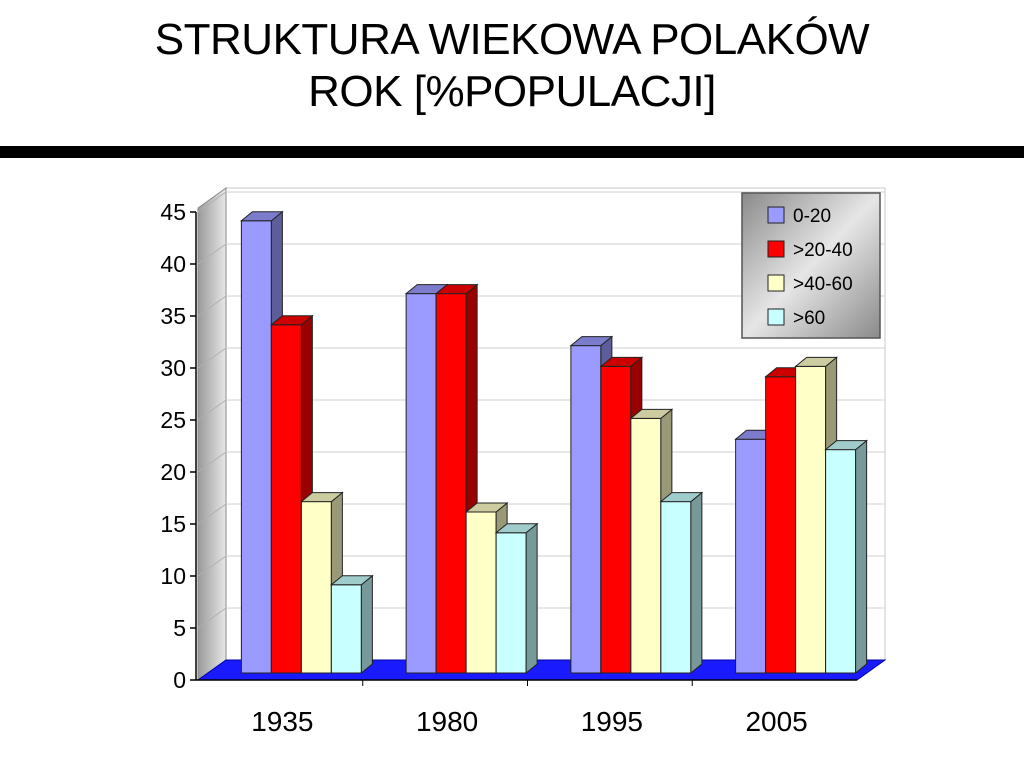  What do you see at coordinates (179, 628) in the screenshot?
I see `y-tick-label: 5` at bounding box center [179, 628].